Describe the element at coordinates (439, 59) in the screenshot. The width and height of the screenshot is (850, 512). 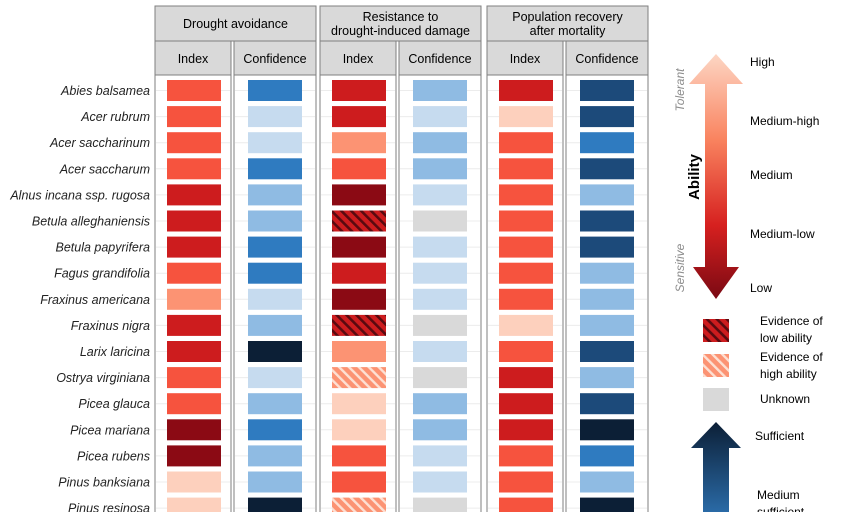
I see `subheader-label-1-1: Confidence` at that location.